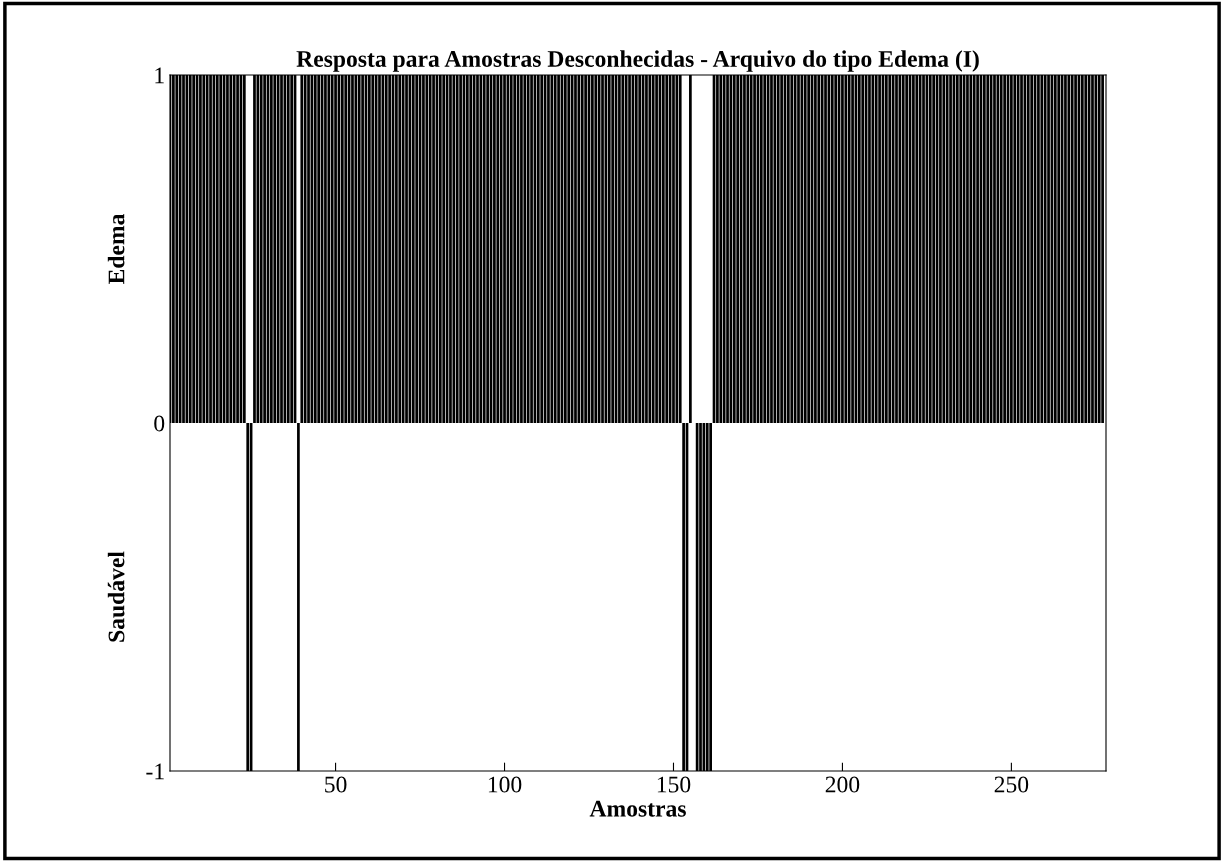  I want to click on x-tick-label: 50, so click(336, 784).